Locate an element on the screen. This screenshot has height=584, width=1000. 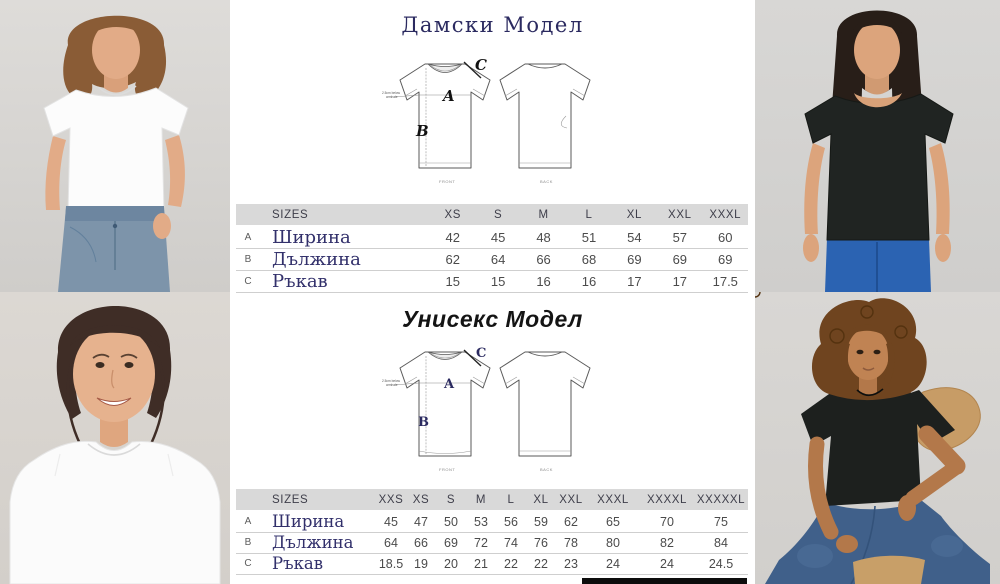
row-letter: B is located at coordinates (248, 542).